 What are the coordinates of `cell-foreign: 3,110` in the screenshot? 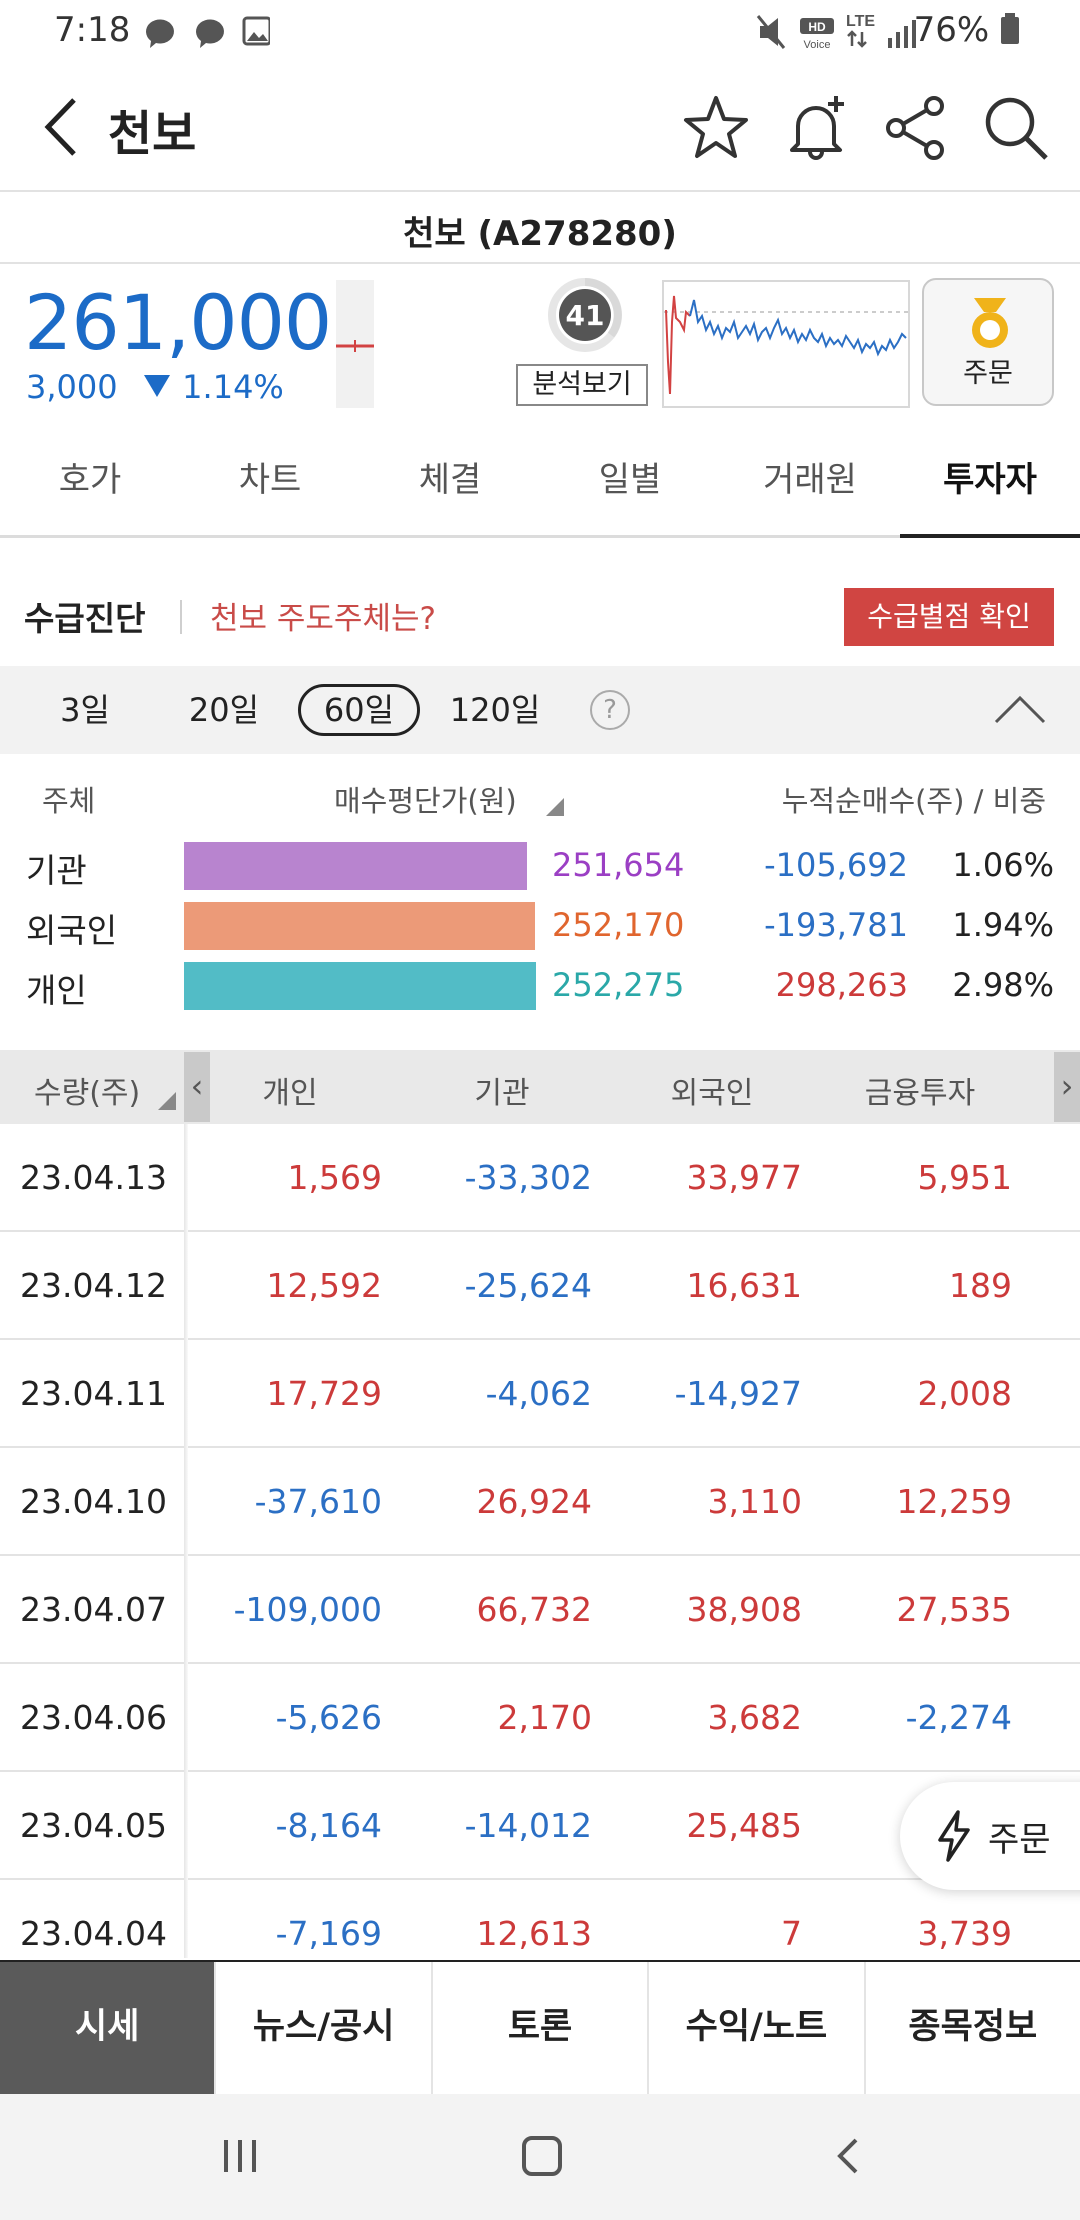 It's located at (754, 1501).